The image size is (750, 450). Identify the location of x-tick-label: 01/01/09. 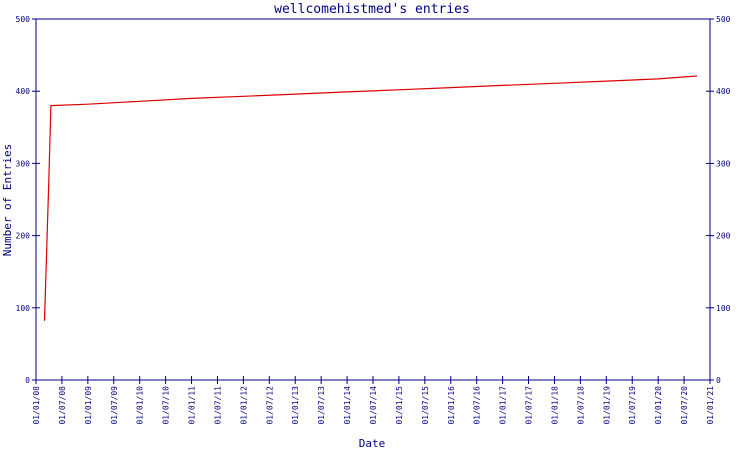
(88, 405).